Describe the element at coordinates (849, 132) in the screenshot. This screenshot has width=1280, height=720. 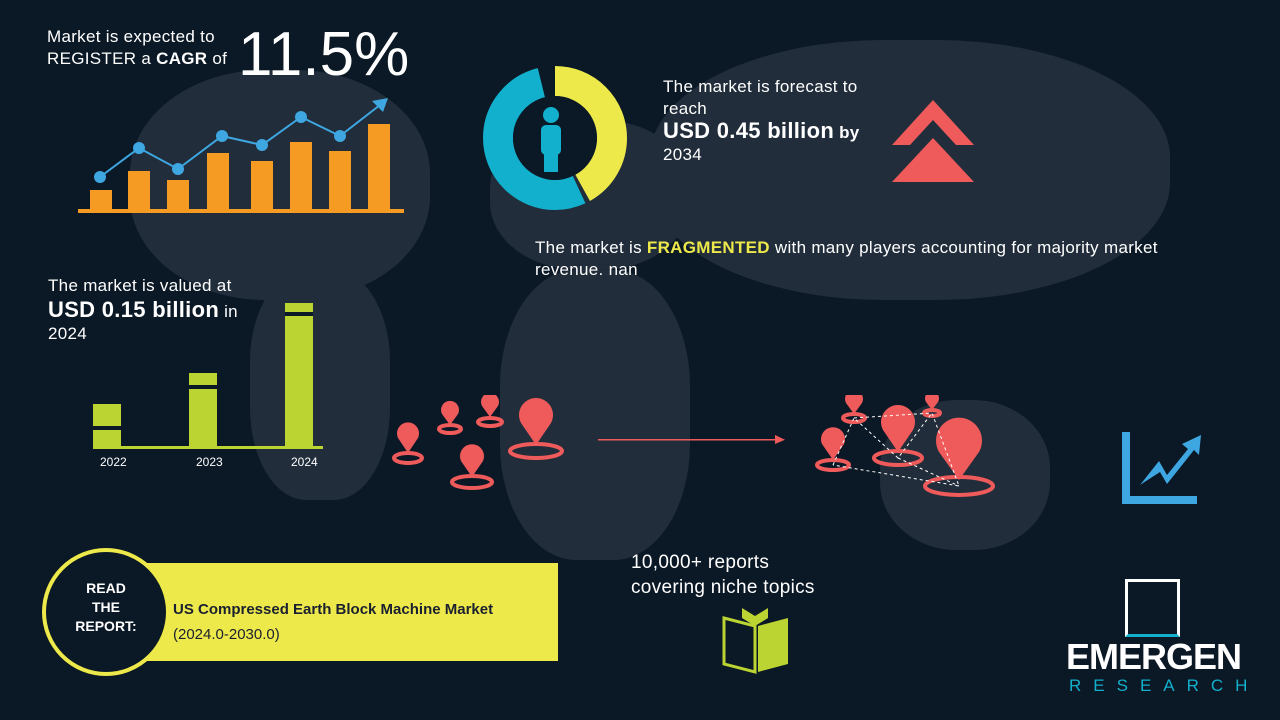
I see `forecast-by: by` at that location.